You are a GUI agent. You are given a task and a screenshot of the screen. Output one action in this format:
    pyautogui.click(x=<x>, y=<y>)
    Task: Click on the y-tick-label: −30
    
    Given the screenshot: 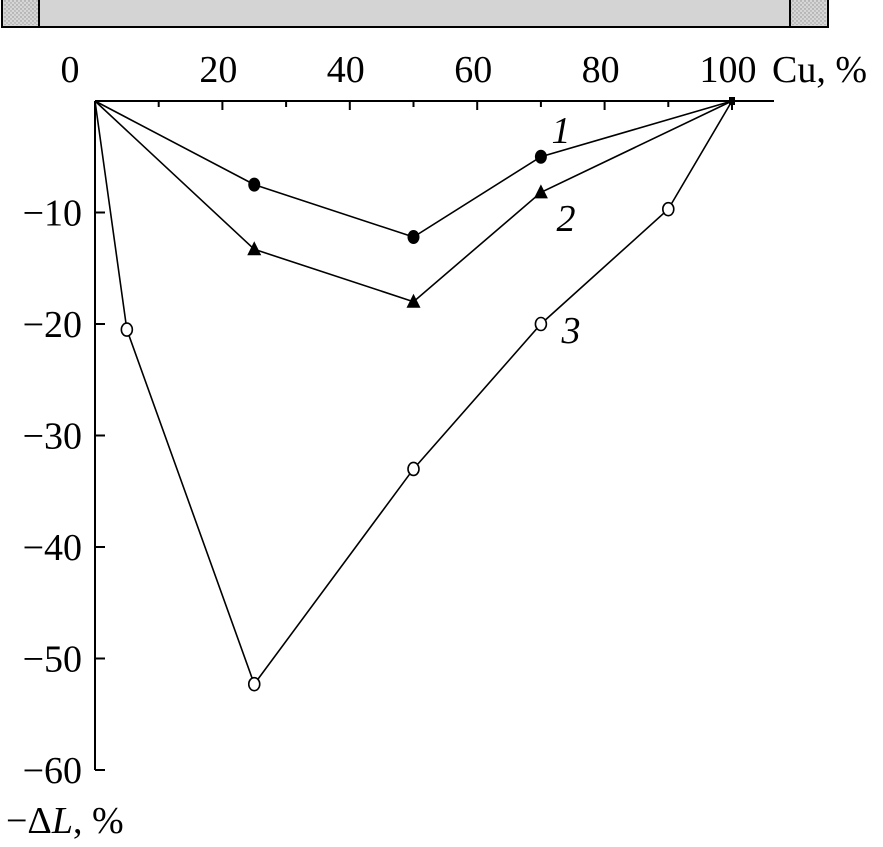 What is the action you would take?
    pyautogui.click(x=52, y=437)
    